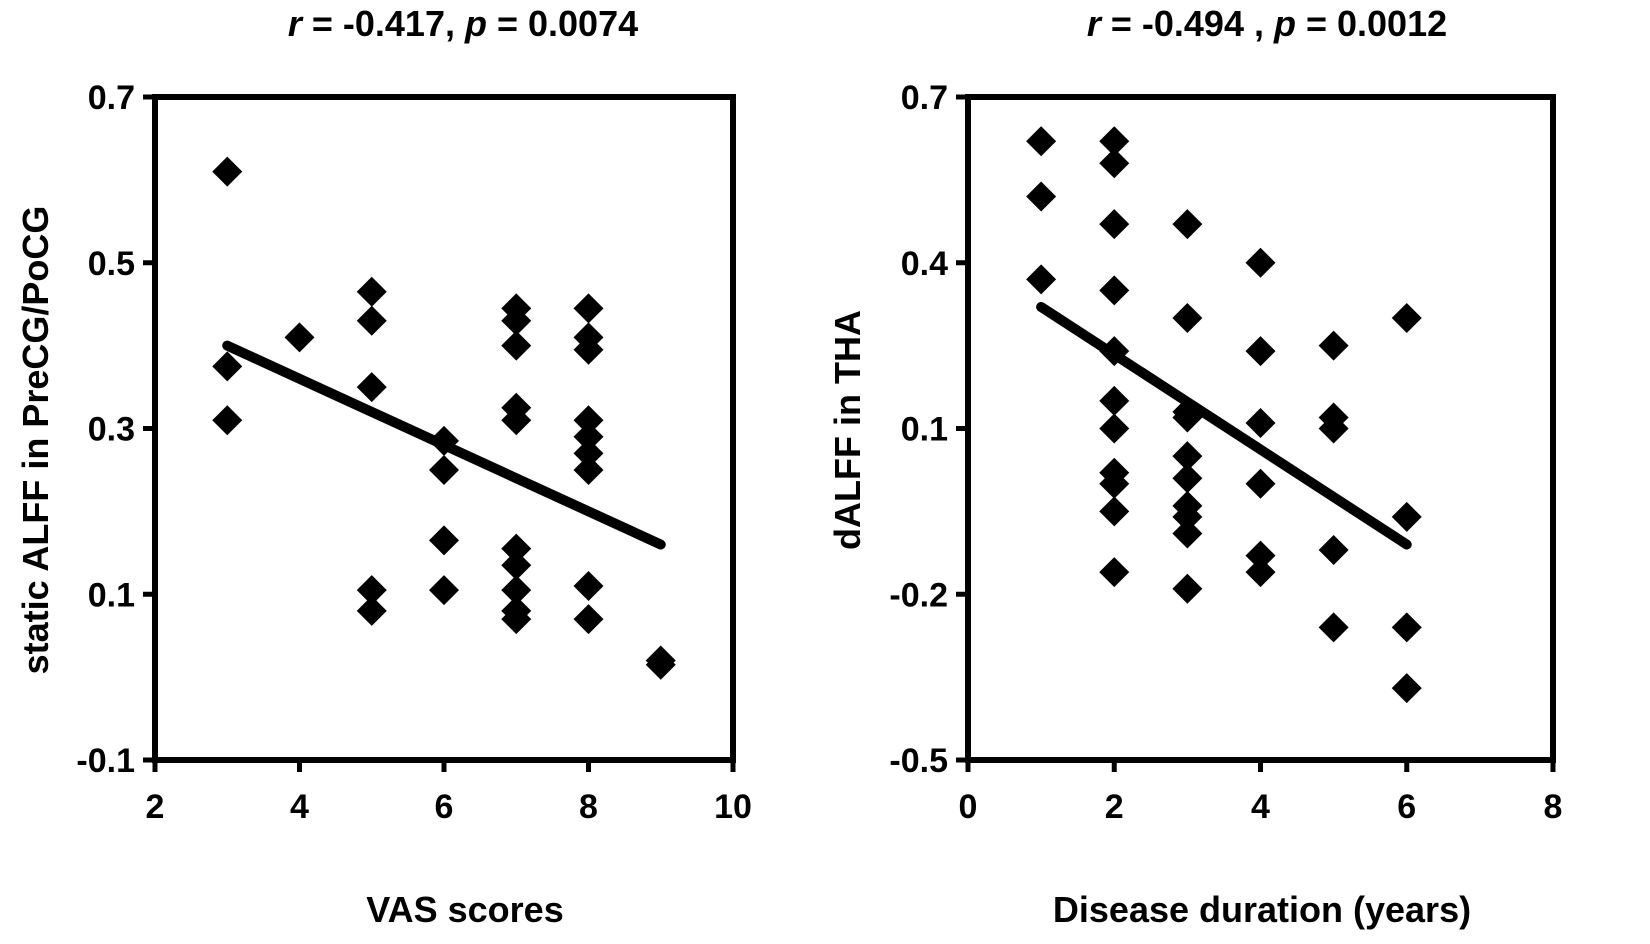  Describe the element at coordinates (1262, 909) in the screenshot. I see `right-x-axis-label: Disease duration (years)` at that location.